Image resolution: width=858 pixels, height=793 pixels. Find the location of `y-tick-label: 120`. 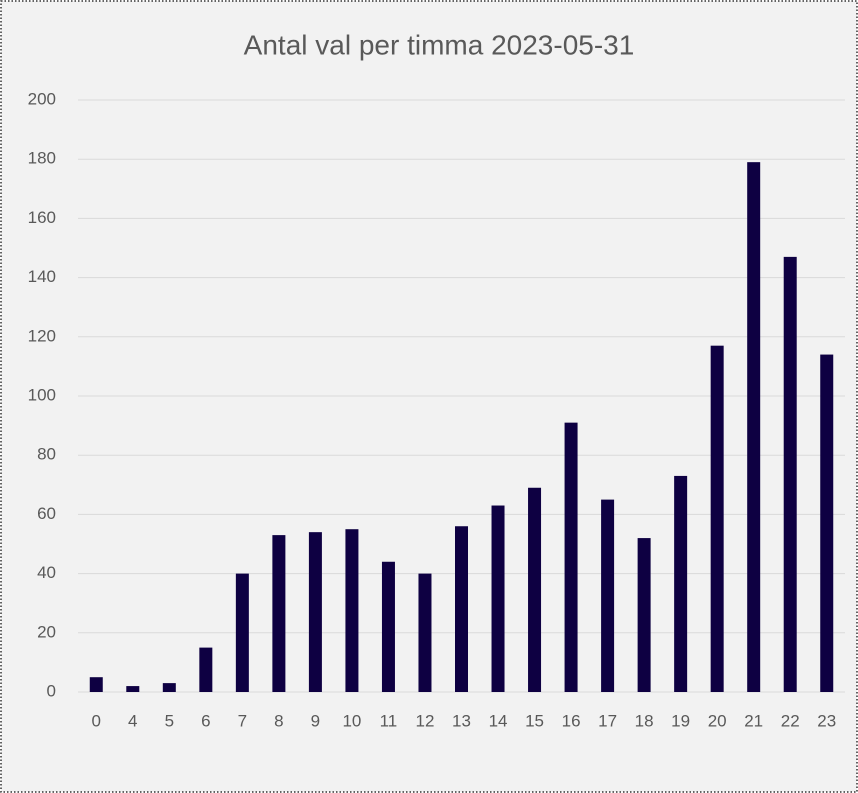

y-tick-label: 120 is located at coordinates (42, 335).